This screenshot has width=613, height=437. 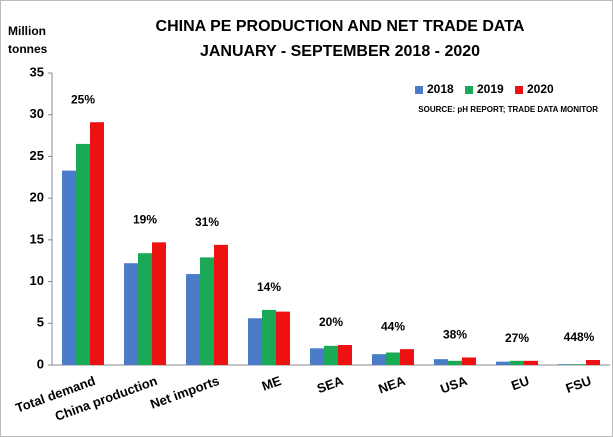 I want to click on y-tick-label: 0, so click(x=40, y=363).